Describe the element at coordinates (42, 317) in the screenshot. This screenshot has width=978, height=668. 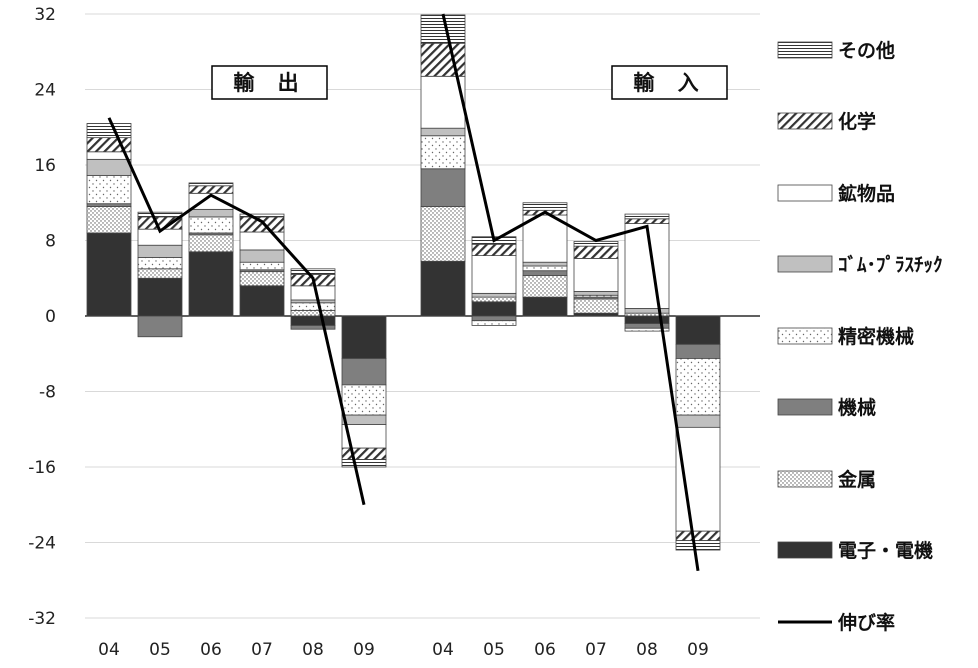
I see `y-axis: 32 24 16 8 0 -8 -16 -24 -32` at that location.